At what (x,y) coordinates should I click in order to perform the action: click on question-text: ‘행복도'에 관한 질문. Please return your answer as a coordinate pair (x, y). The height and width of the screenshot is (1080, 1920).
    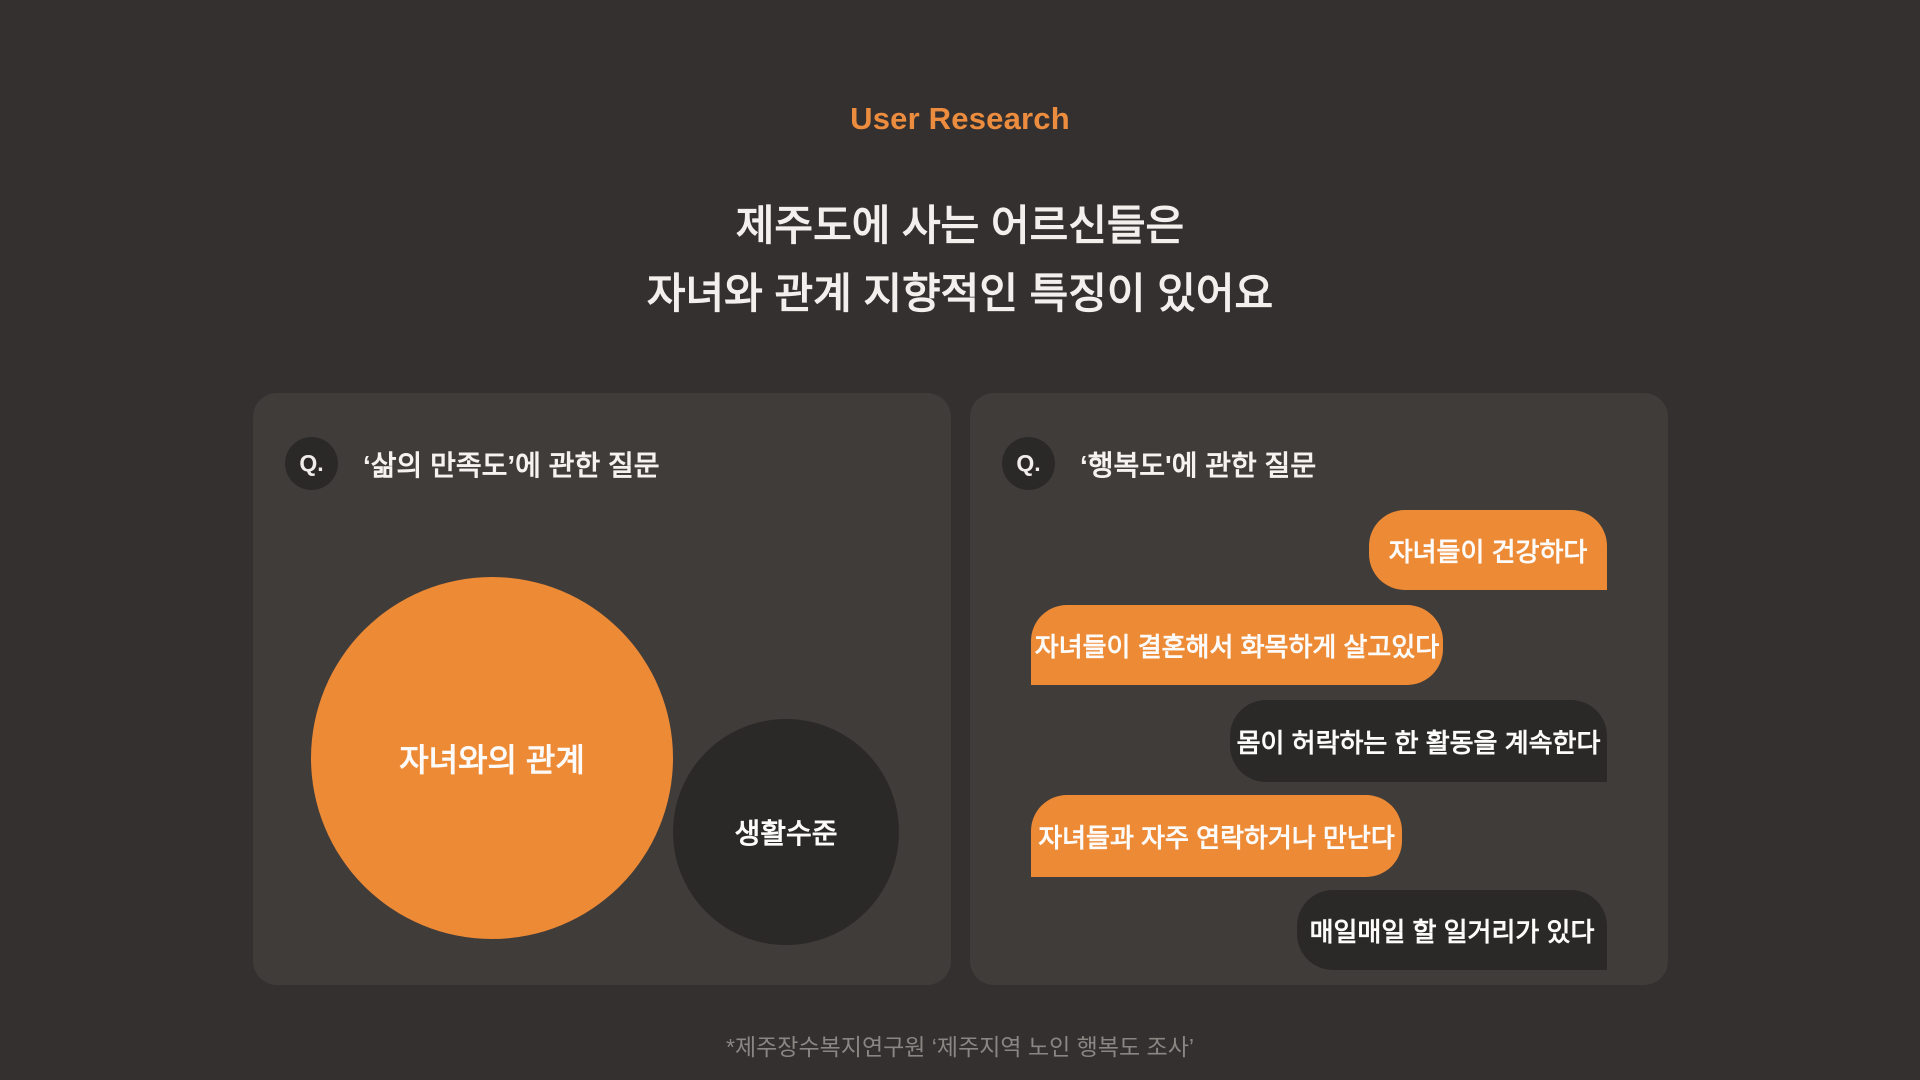
    Looking at the image, I should click on (1198, 465).